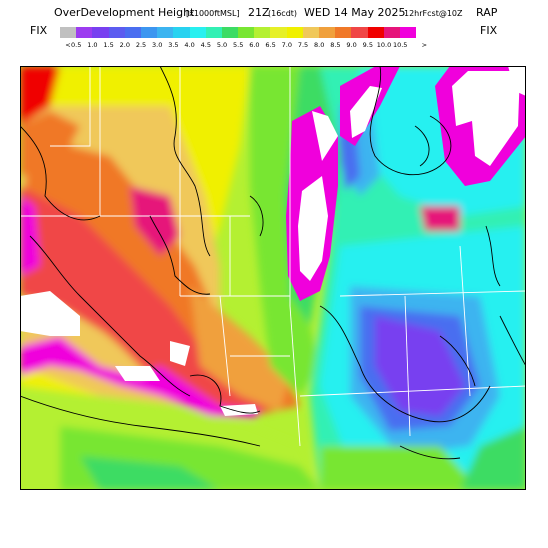 Image resolution: width=548 pixels, height=548 pixels. What do you see at coordinates (92, 45) in the screenshot?
I see `scale-label-2: 1.0` at bounding box center [92, 45].